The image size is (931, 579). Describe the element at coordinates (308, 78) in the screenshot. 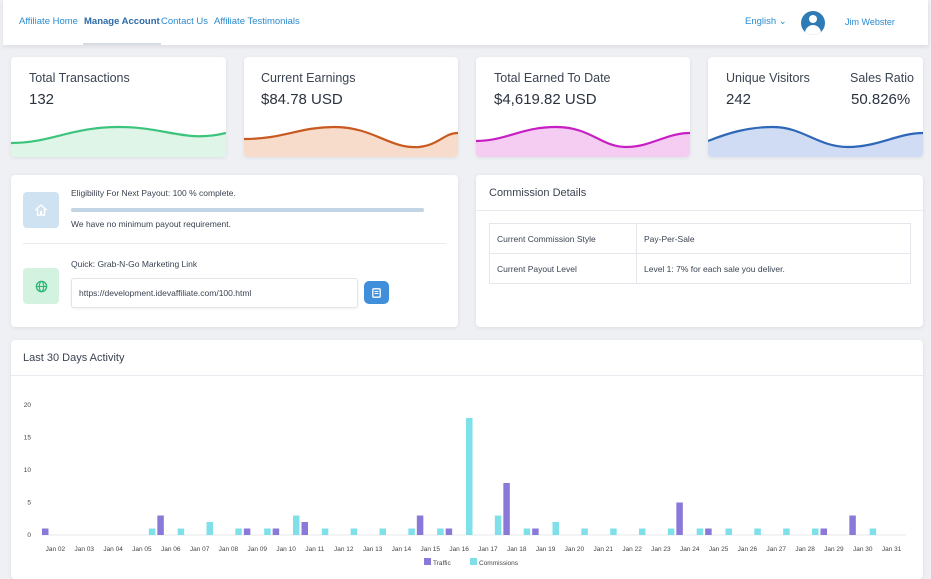

I see `stat-label: Current Earnings` at that location.